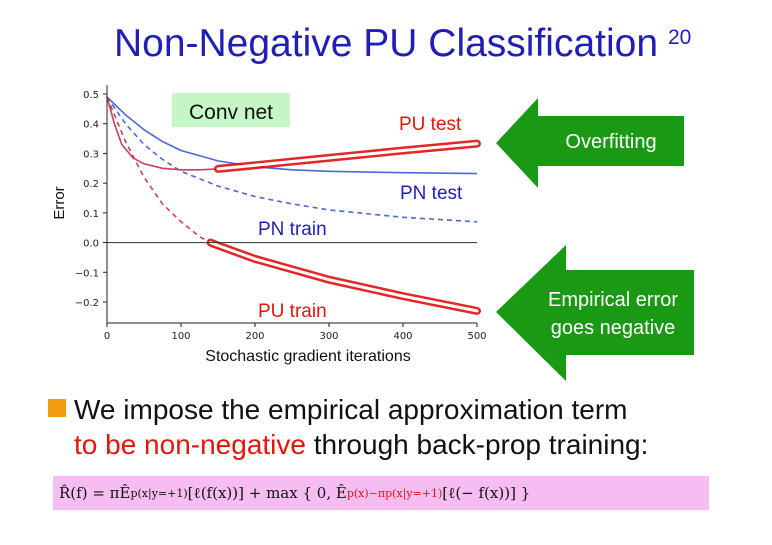 Image resolution: width=772 pixels, height=545 pixels. Describe the element at coordinates (430, 124) in the screenshot. I see `annotation-pu-test: PU test` at that location.